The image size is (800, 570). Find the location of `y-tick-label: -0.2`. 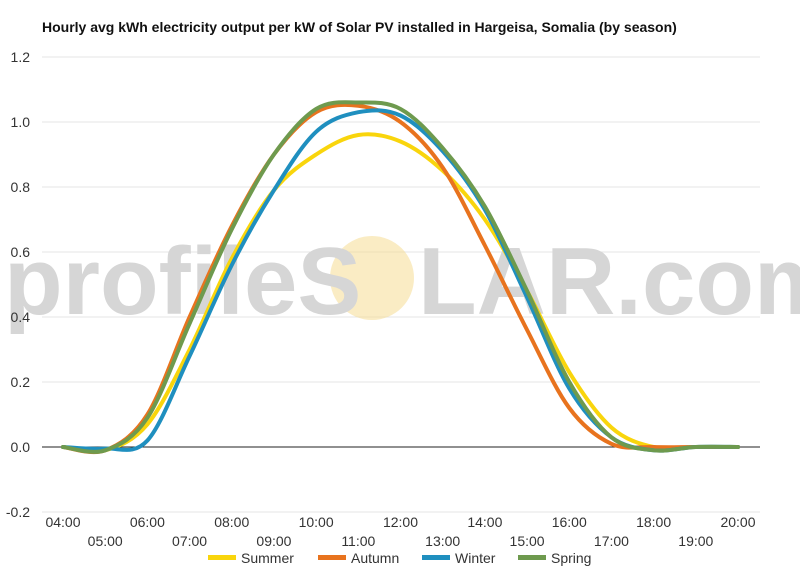

y-tick-label: -0.2 is located at coordinates (18, 512).